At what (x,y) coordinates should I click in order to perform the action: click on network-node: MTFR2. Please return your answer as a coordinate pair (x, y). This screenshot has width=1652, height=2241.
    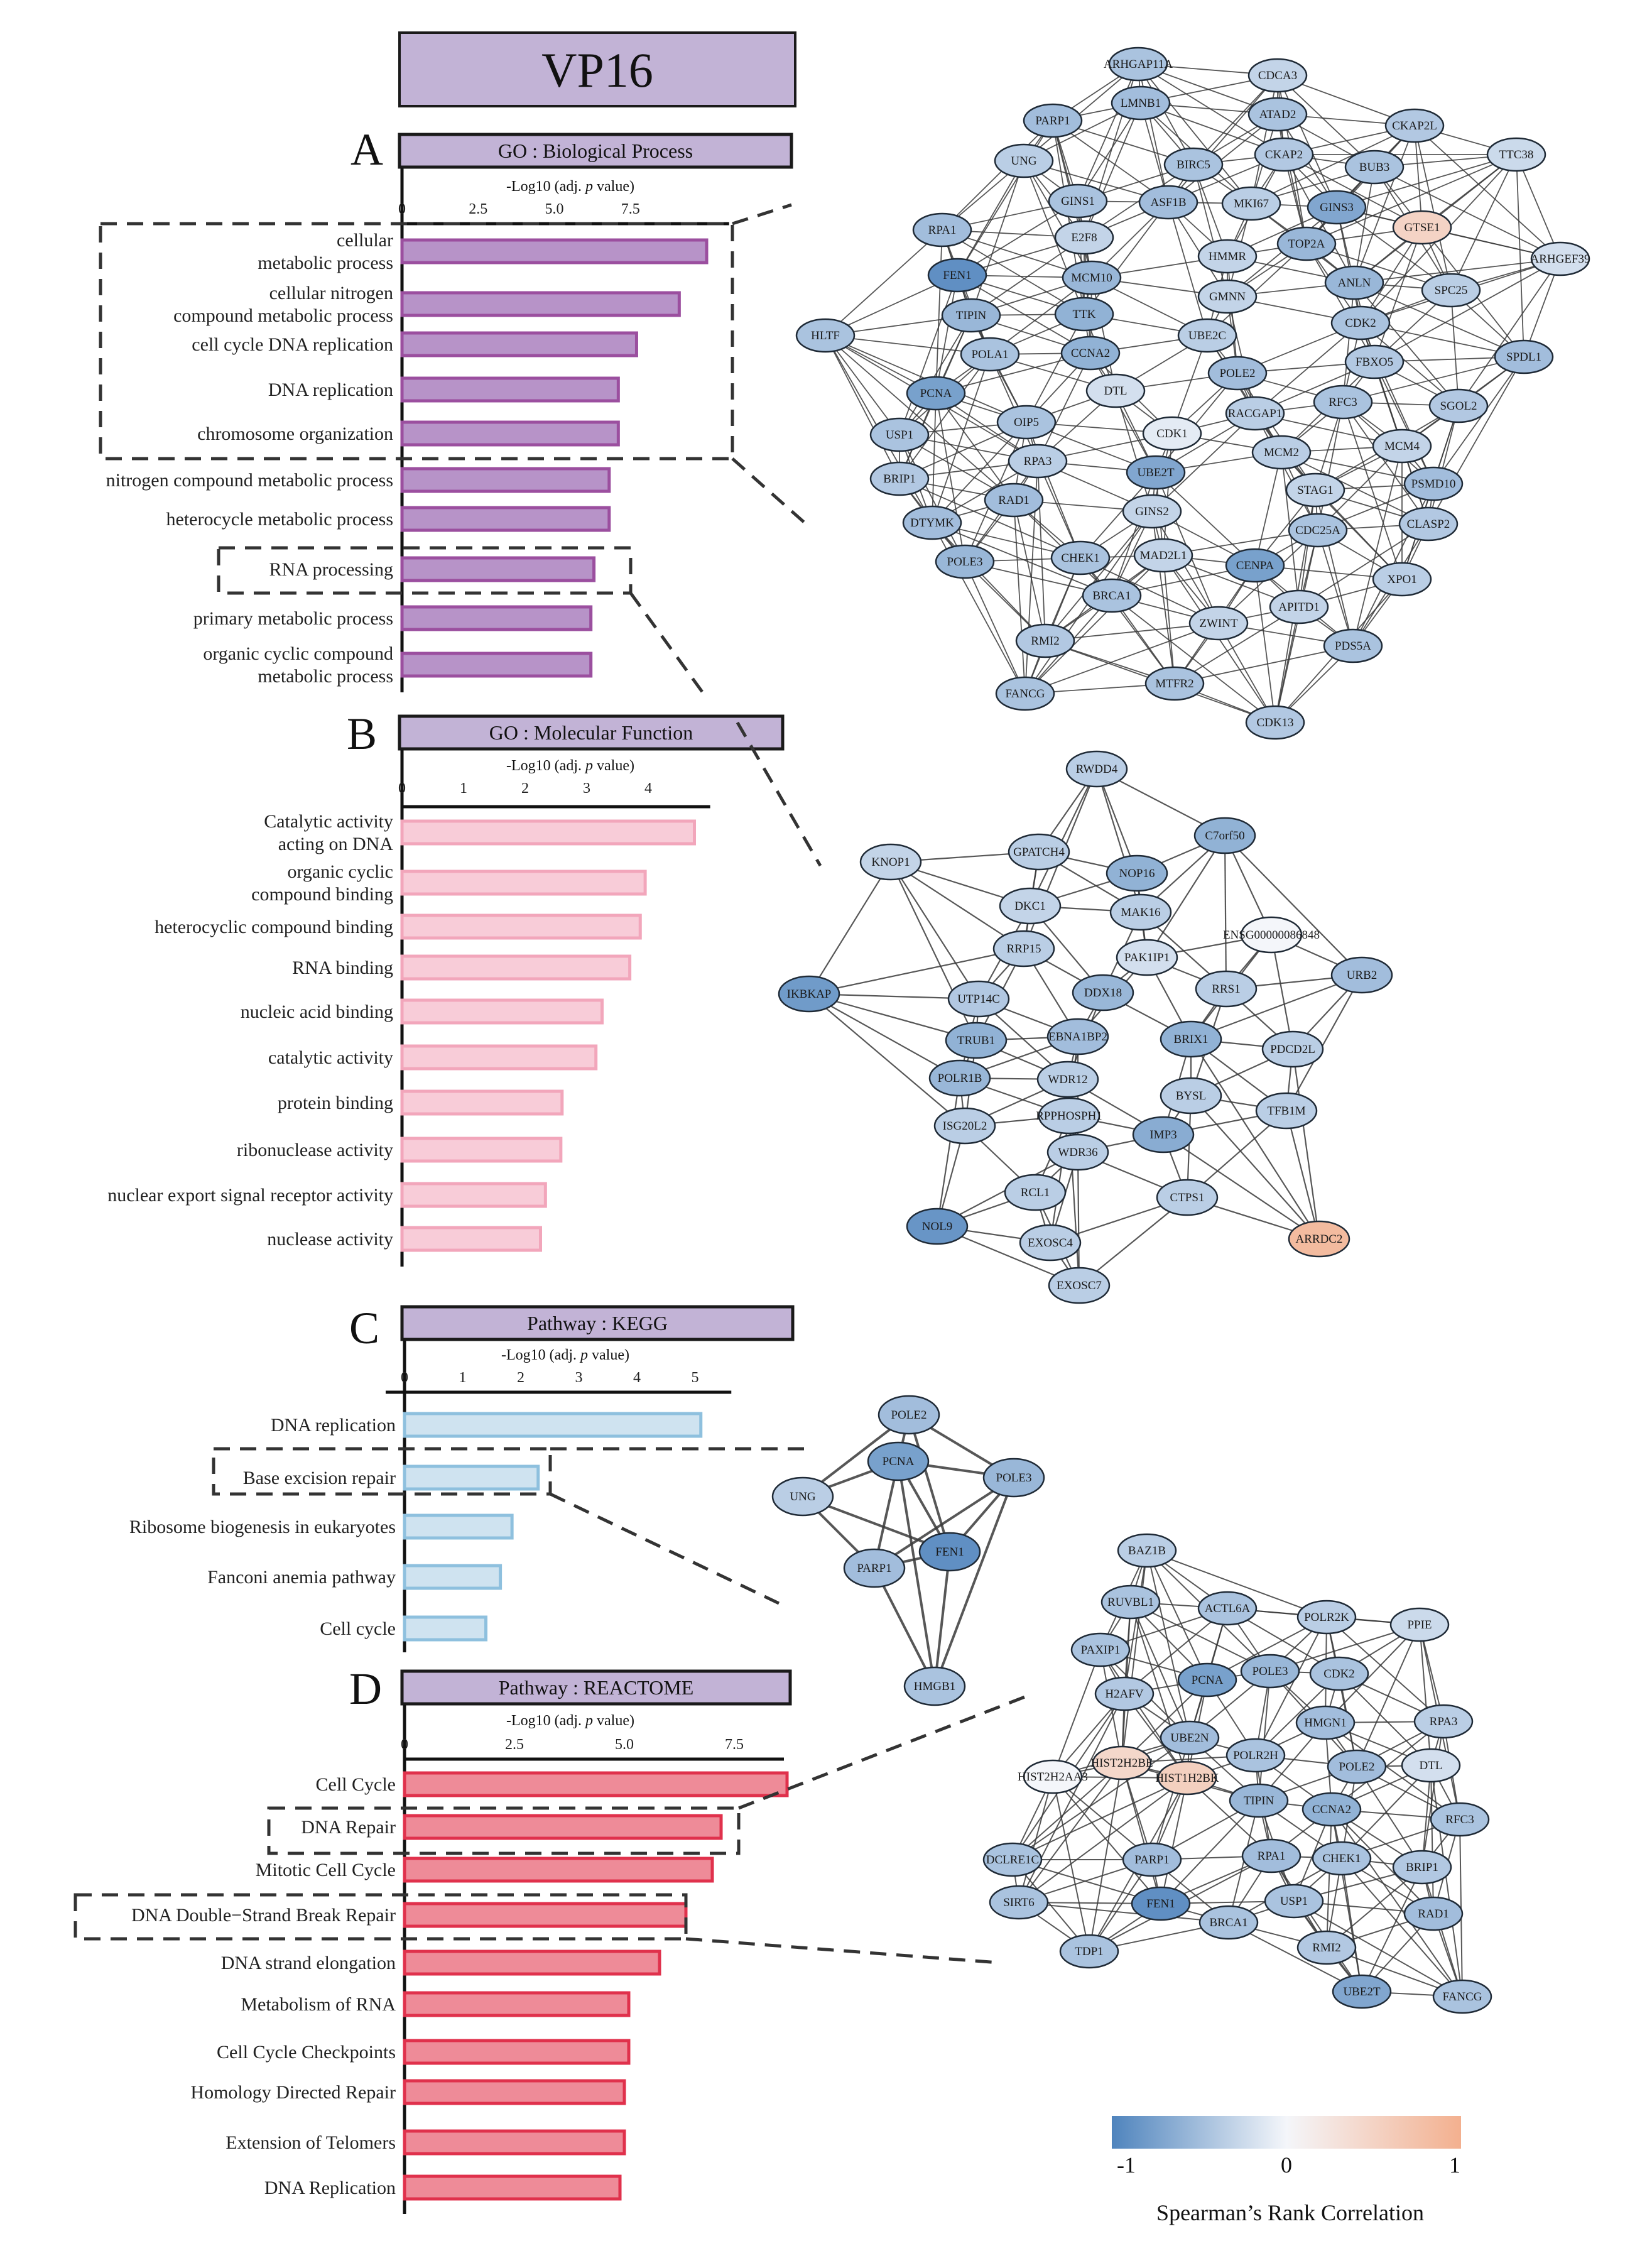
    Looking at the image, I should click on (1174, 683).